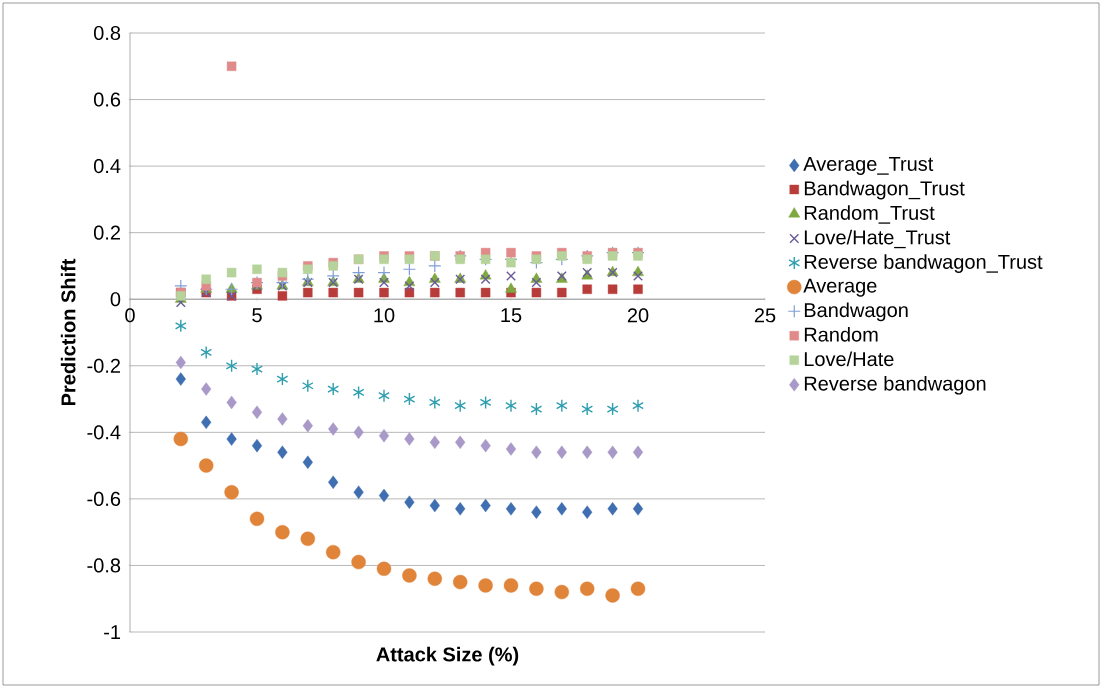 This screenshot has height=688, width=1102. Describe the element at coordinates (112, 632) in the screenshot. I see `y-tick-label: -1` at that location.